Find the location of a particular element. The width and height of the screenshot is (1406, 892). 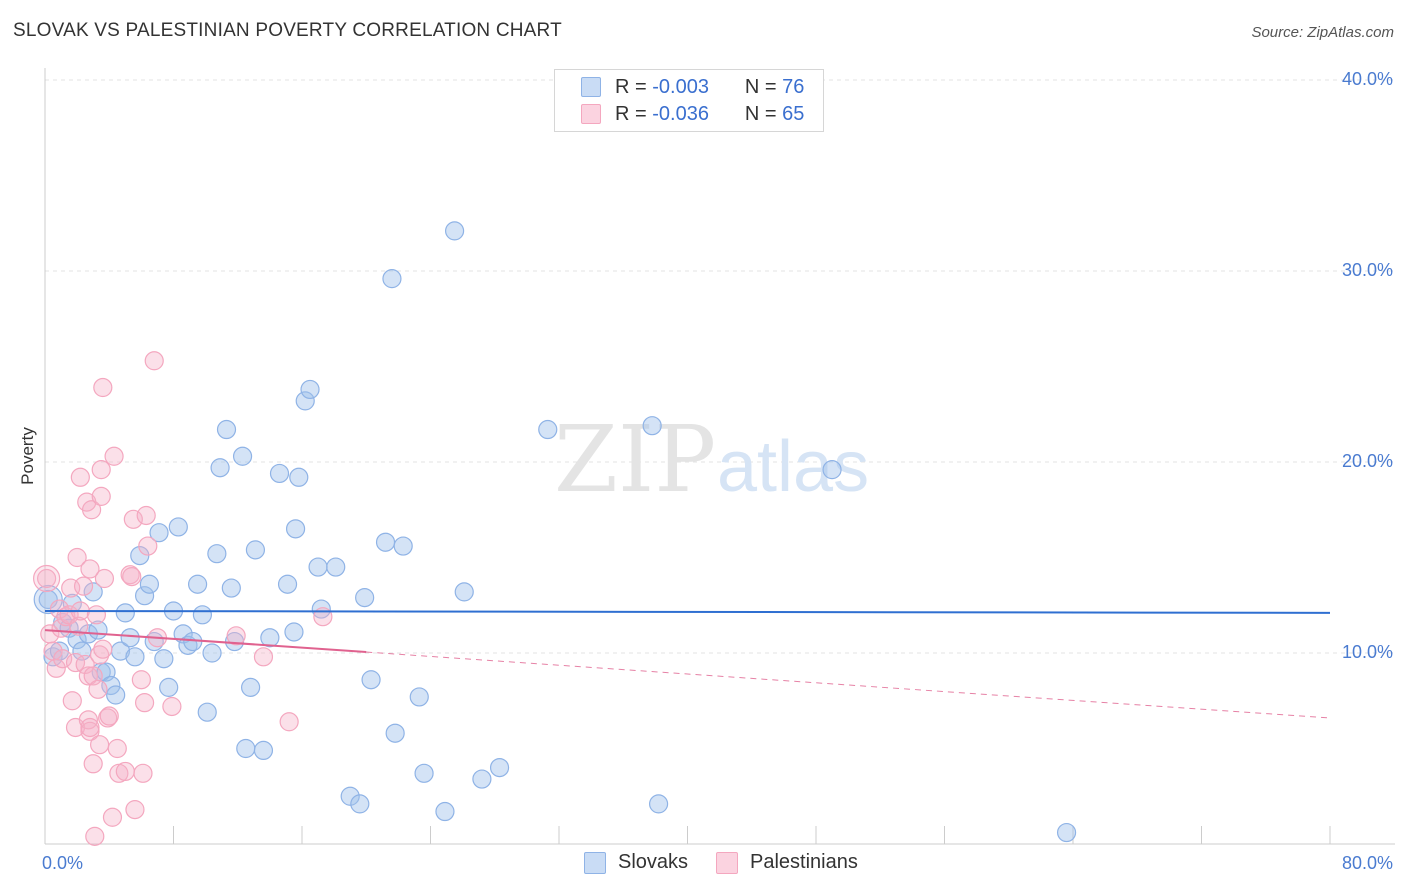

watermark-atlas: atlas is located at coordinates (793, 467).